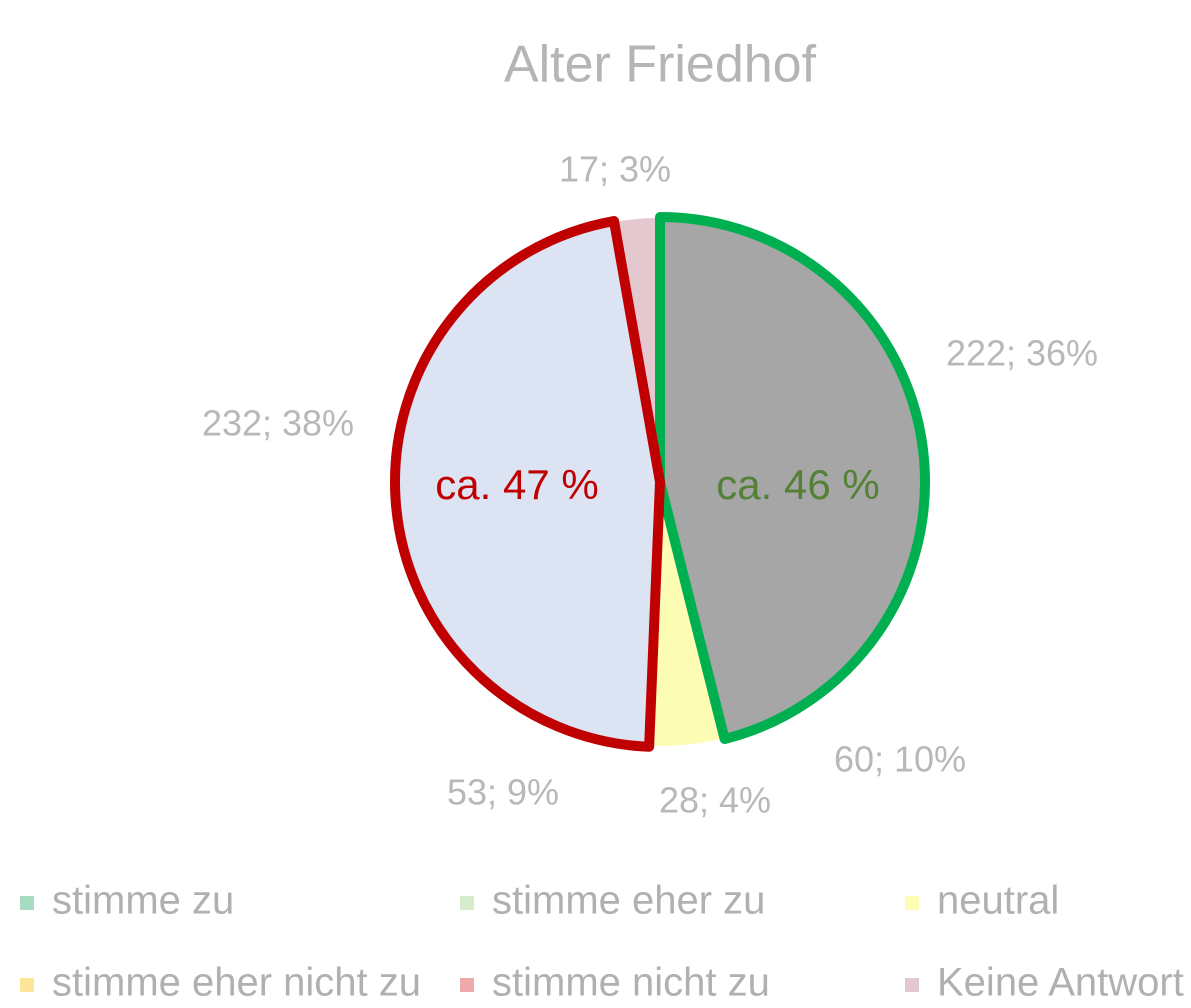 The width and height of the screenshot is (1191, 1008). Describe the element at coordinates (615, 169) in the screenshot. I see `data-label: 17; 3%` at that location.